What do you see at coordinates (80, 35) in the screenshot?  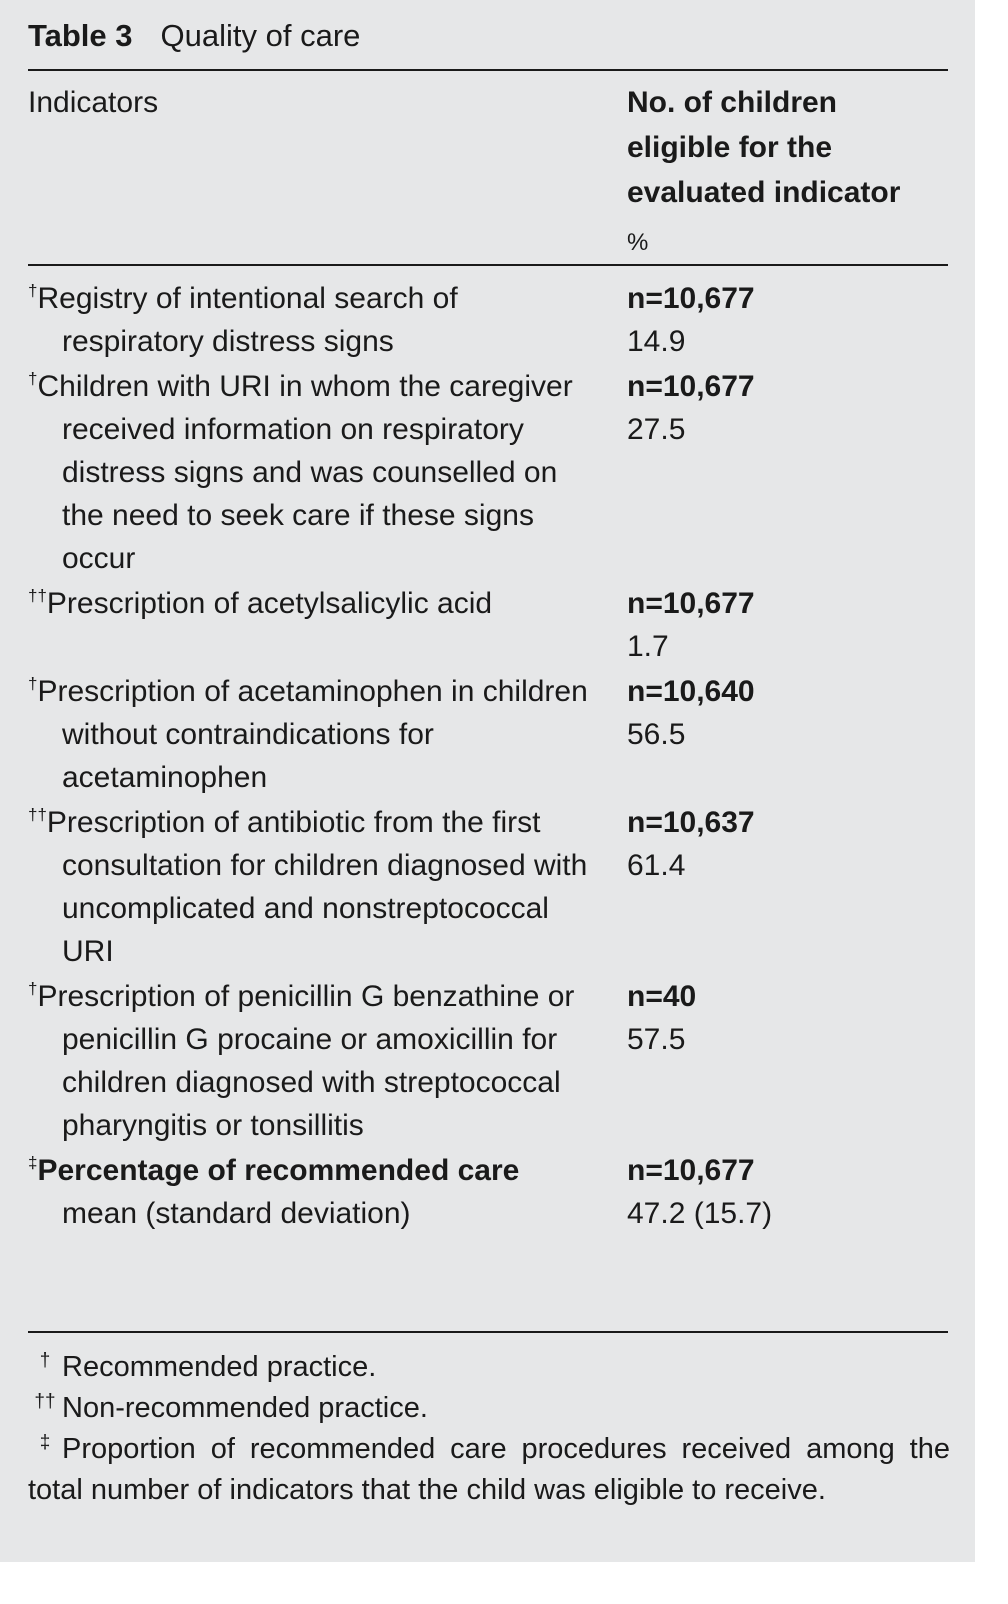 I see `table-label: Table 3` at bounding box center [80, 35].